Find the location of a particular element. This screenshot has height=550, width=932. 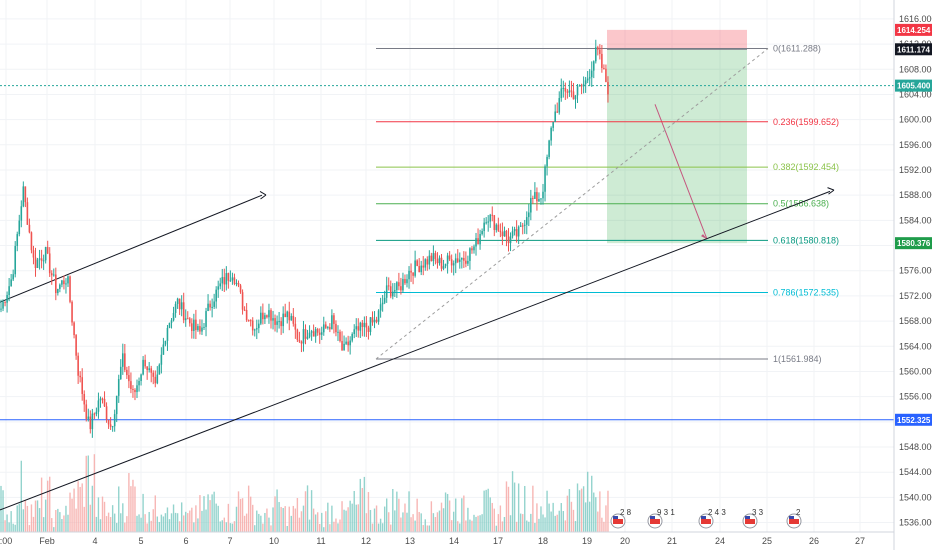

flag-canton is located at coordinates (703, 517).